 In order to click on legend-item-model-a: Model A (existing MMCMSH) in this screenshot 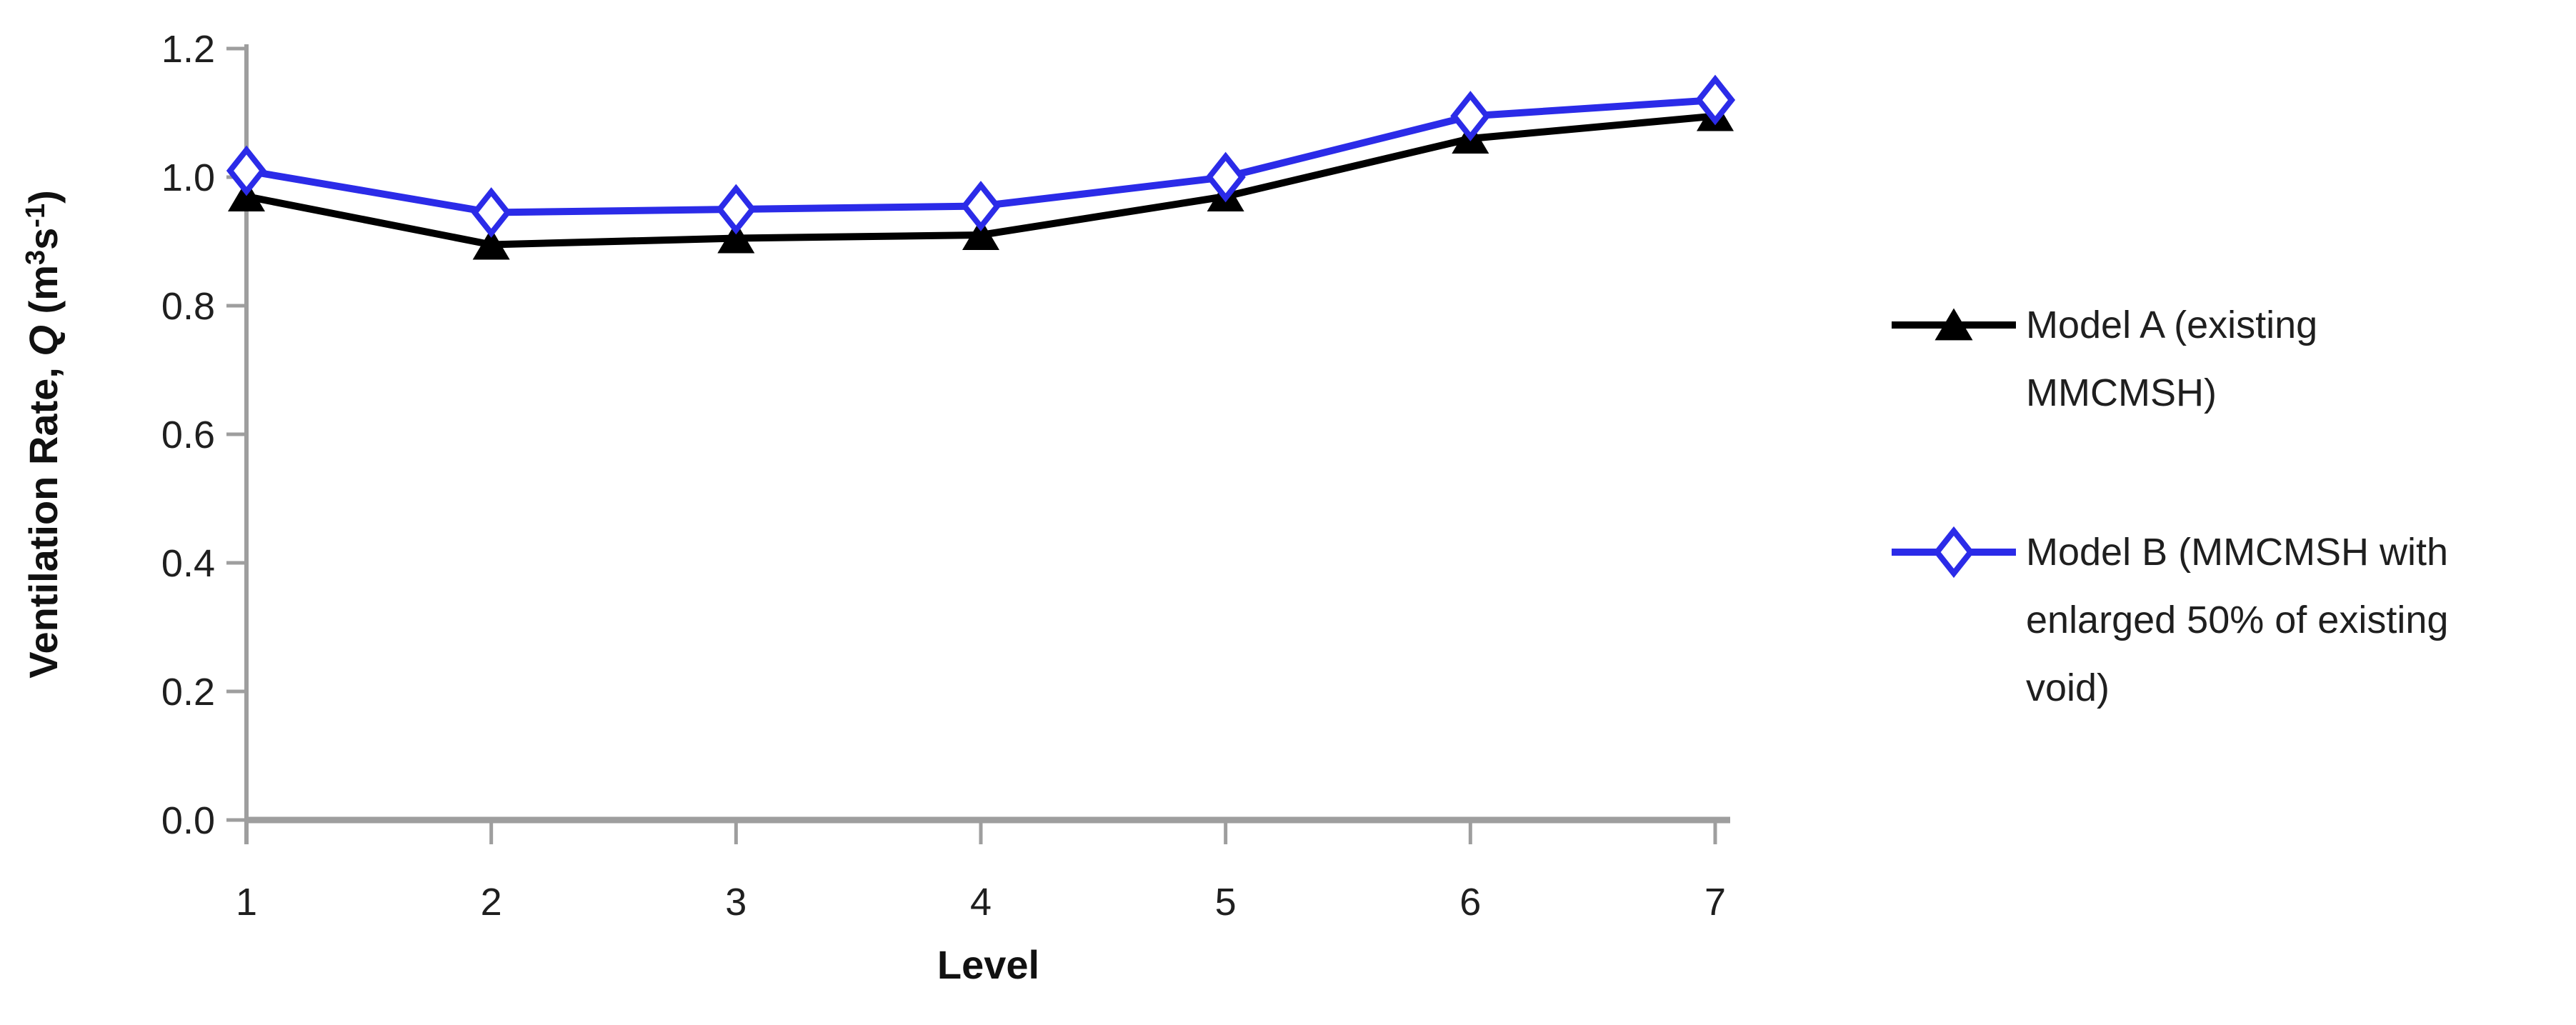, I will do `click(2101, 359)`.